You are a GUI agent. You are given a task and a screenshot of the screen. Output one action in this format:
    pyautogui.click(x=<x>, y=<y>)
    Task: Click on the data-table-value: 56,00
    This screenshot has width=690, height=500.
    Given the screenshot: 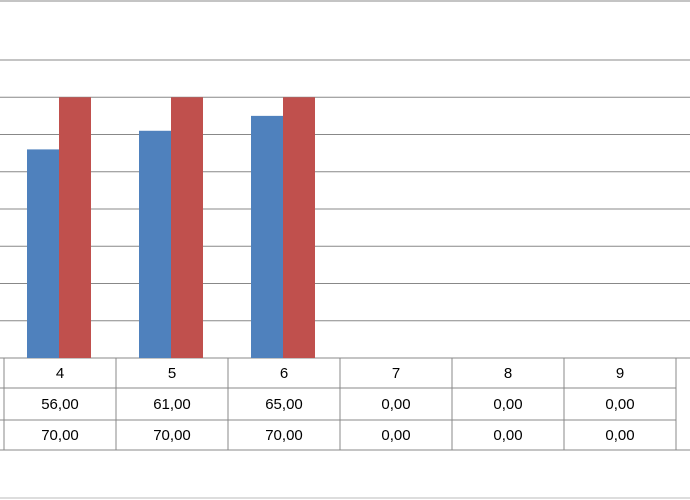 What is the action you would take?
    pyautogui.click(x=60, y=404)
    